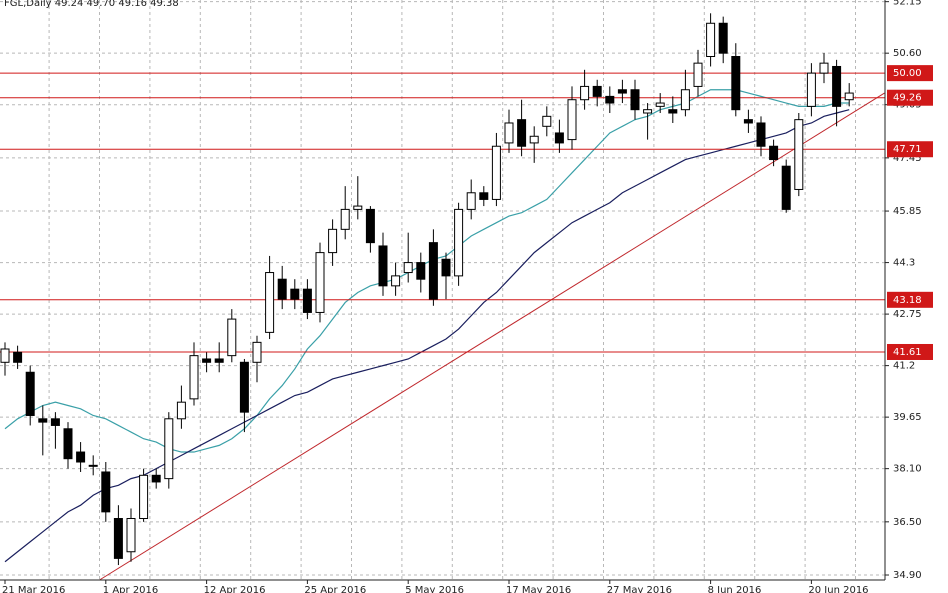  What do you see at coordinates (907, 53) in the screenshot?
I see `y-tick-label: 50.60` at bounding box center [907, 53].